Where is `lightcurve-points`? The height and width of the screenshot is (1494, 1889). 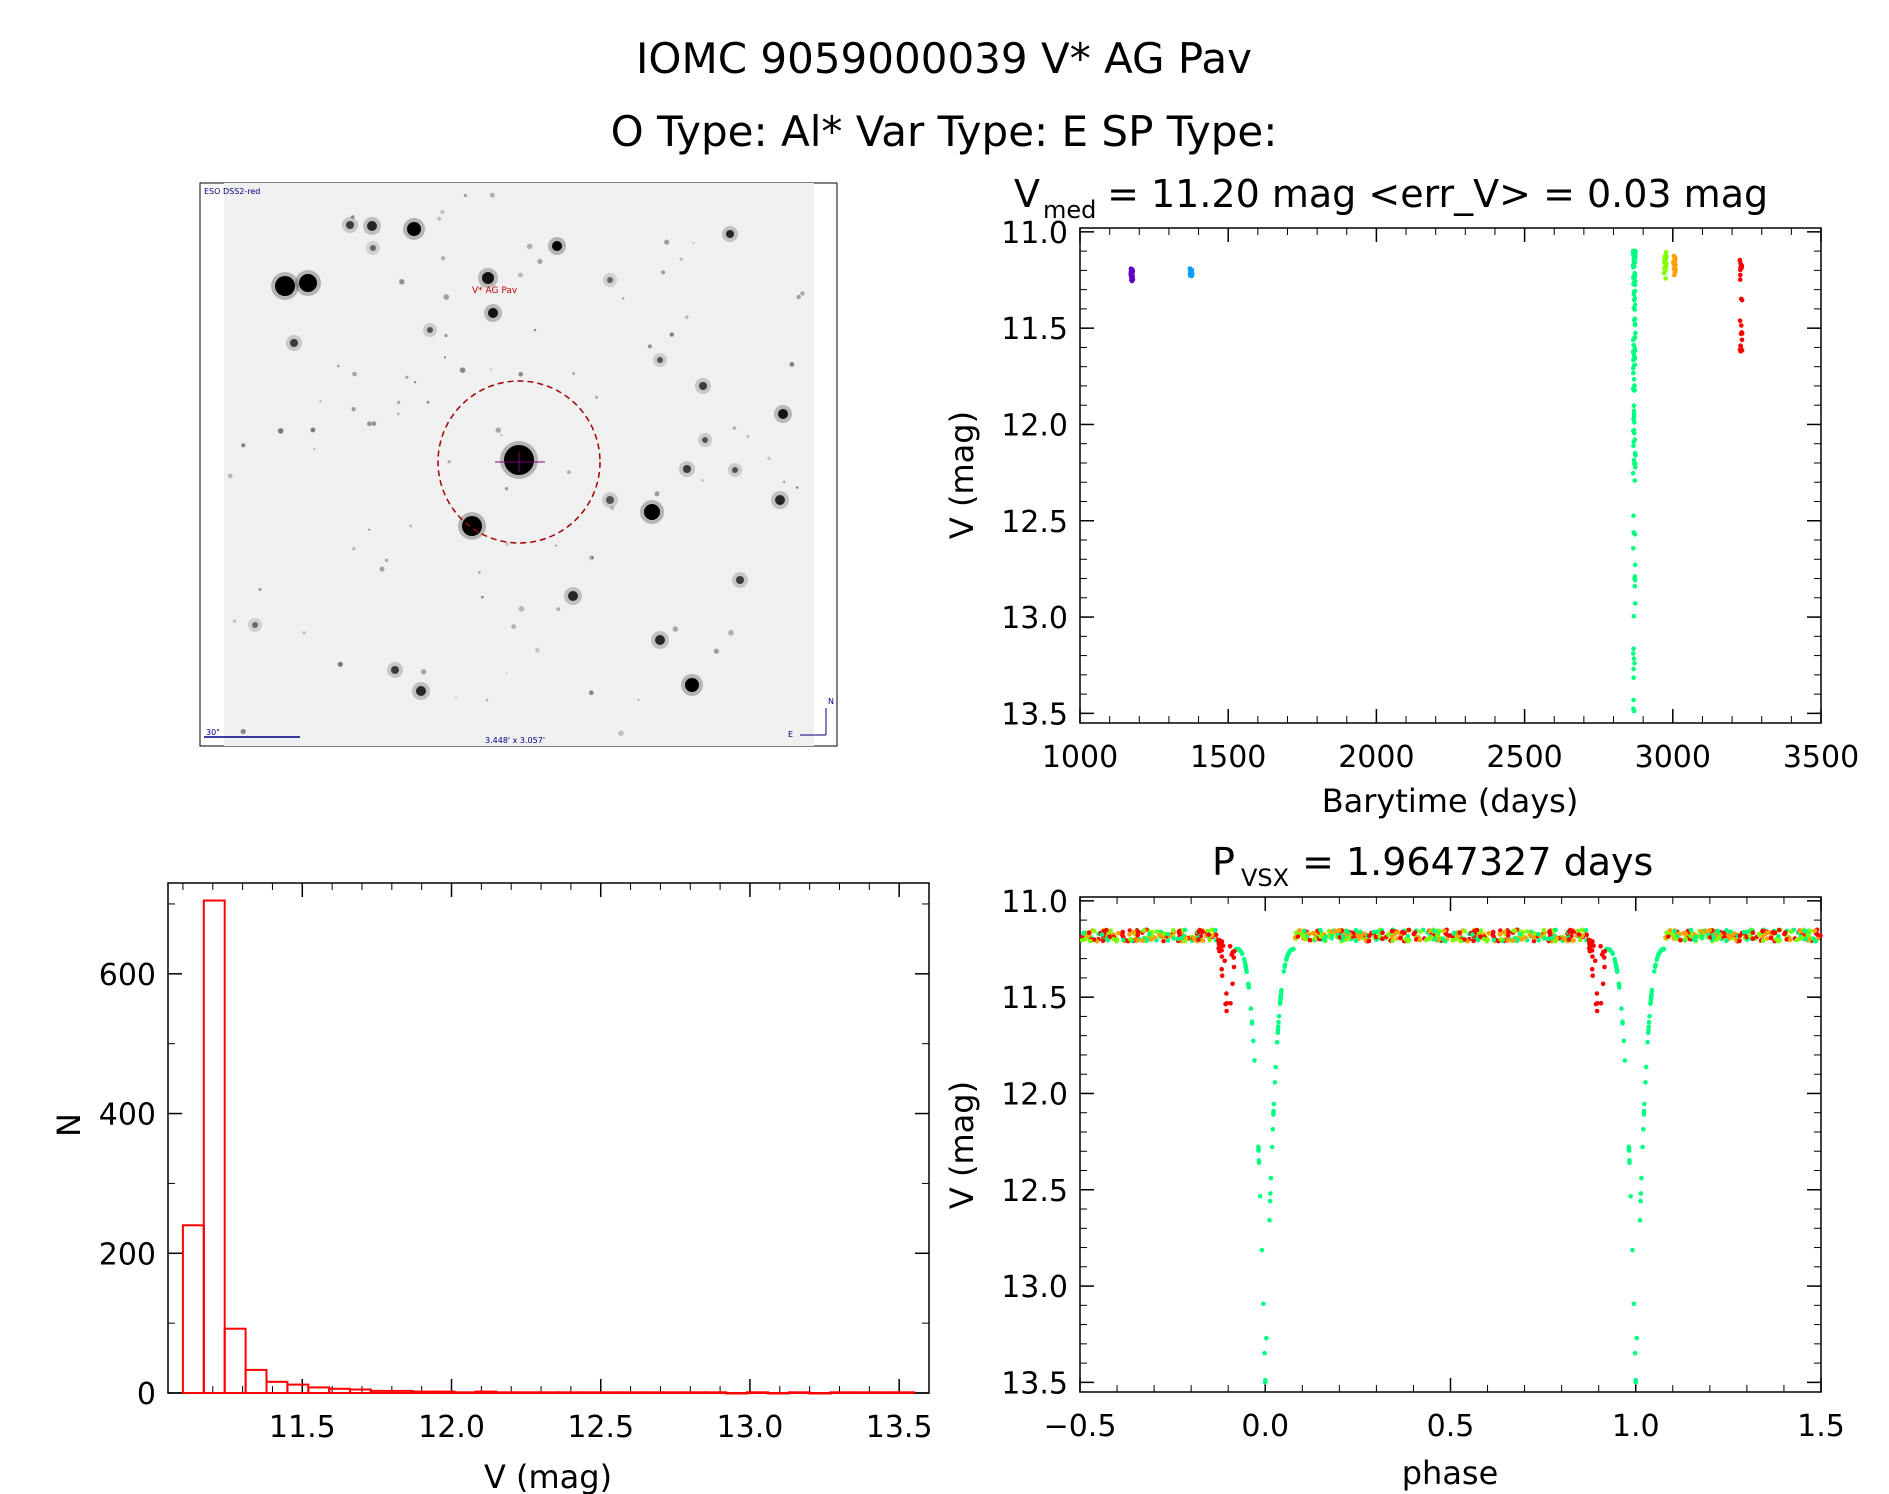 lightcurve-points is located at coordinates (1436, 481).